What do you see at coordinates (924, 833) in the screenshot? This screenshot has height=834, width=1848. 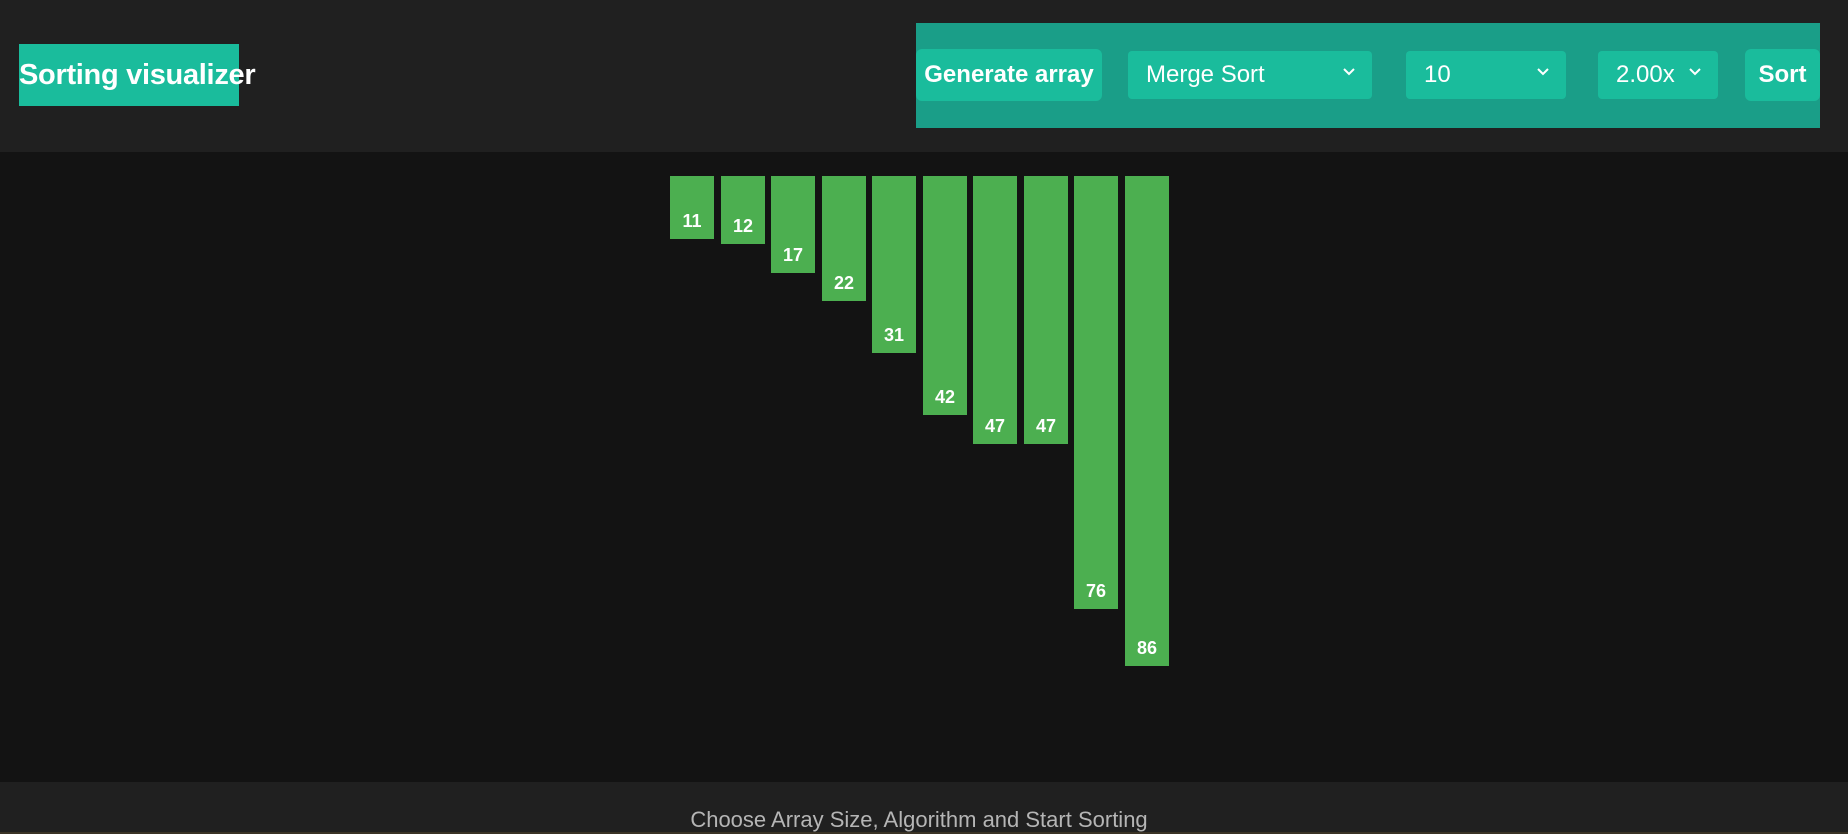 I see `footer-divider` at bounding box center [924, 833].